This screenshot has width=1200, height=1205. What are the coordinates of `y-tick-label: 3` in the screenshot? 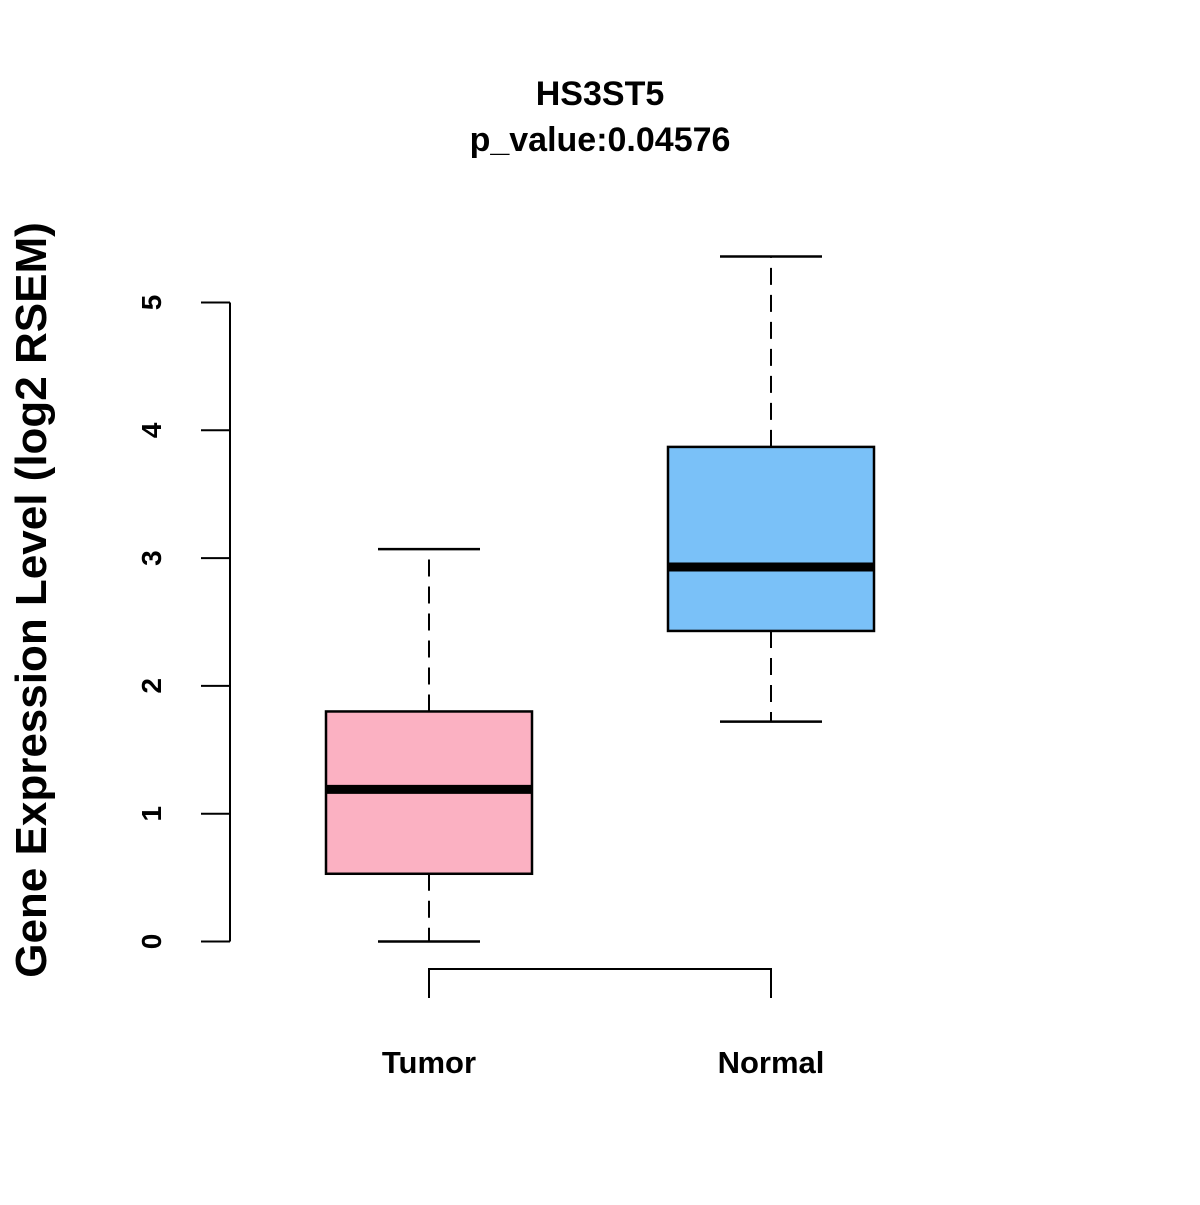 It's located at (151, 558).